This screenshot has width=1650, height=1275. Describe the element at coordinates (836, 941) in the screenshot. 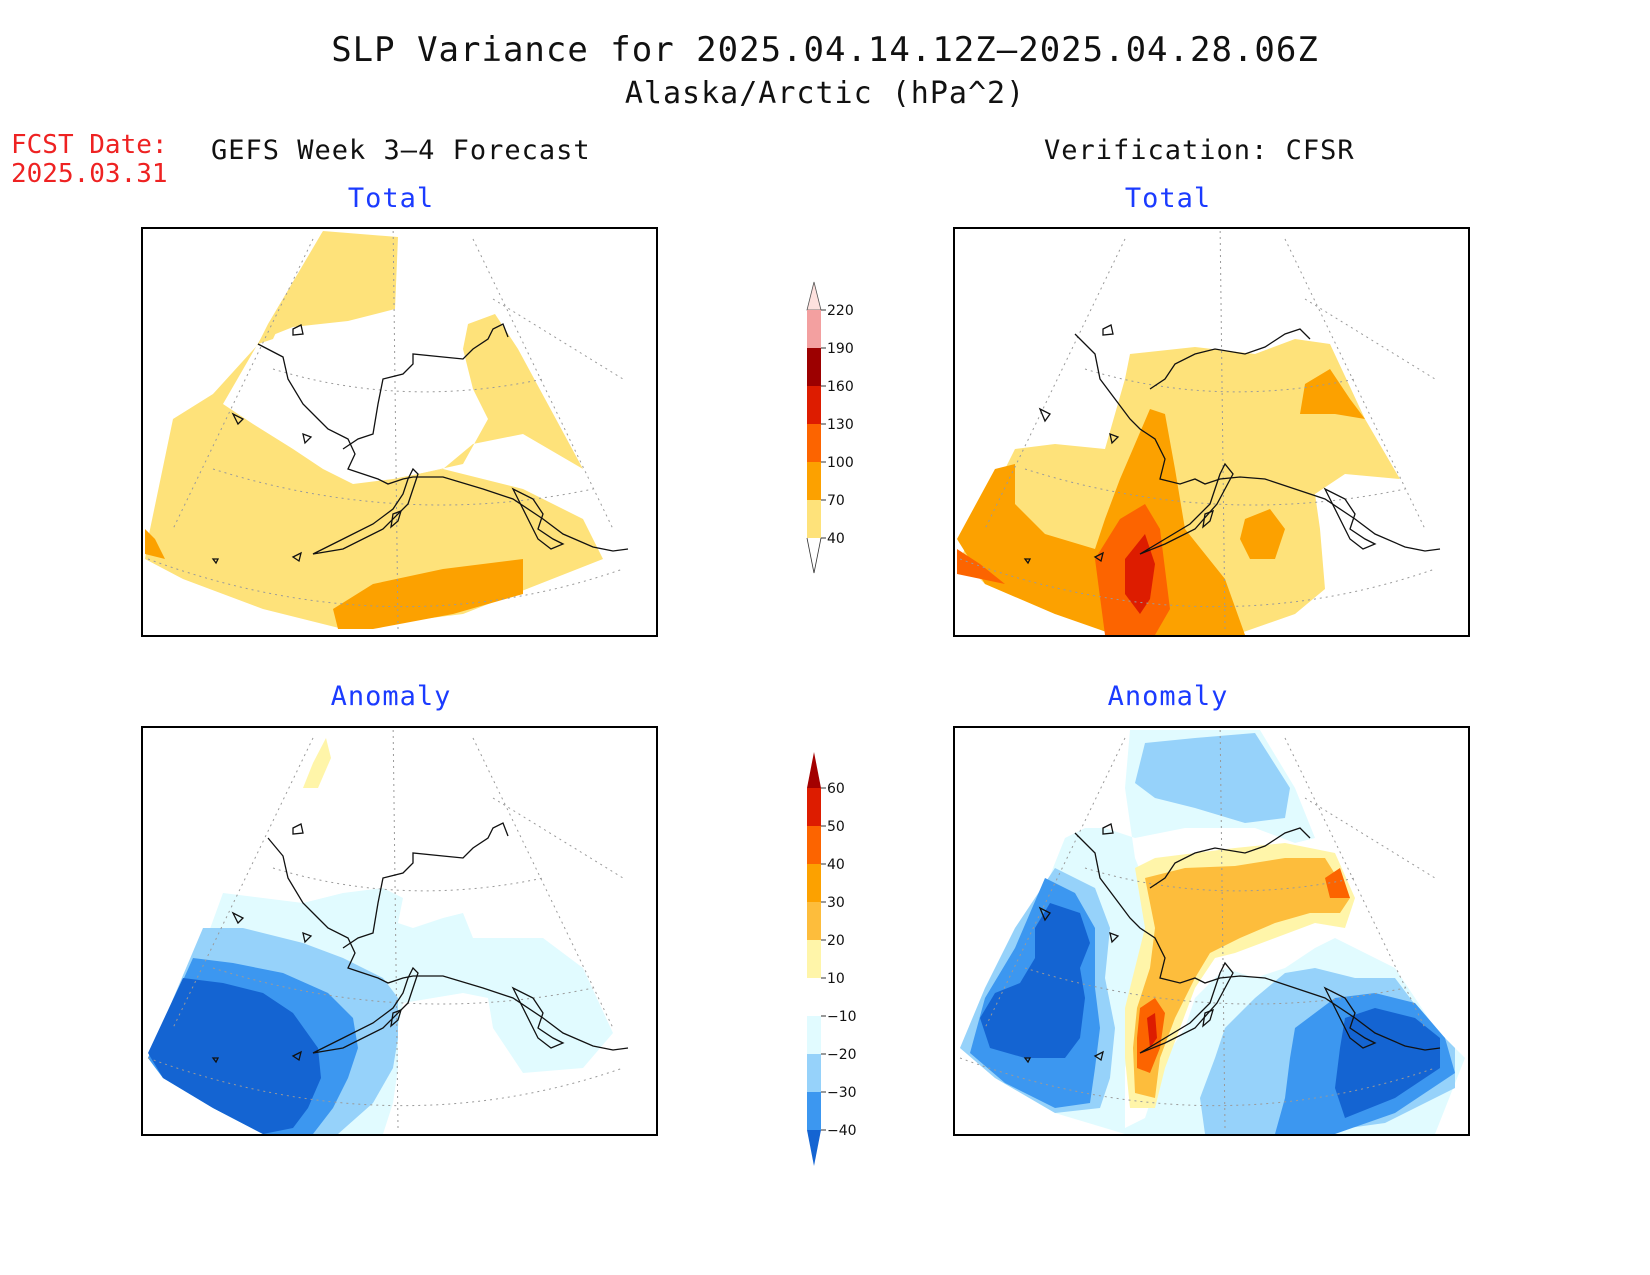

I see `colorbar-tick-label: 20` at that location.